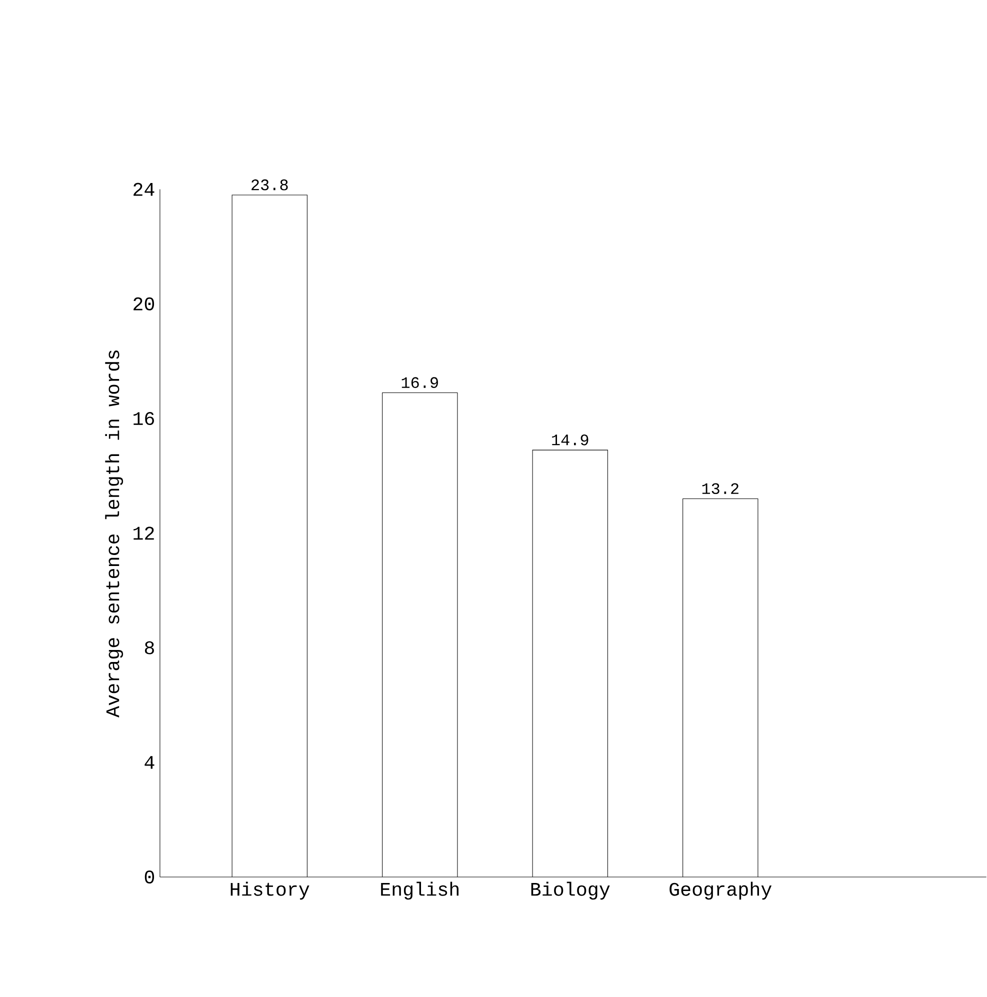 Image resolution: width=987 pixels, height=997 pixels. I want to click on data-label: 23.8, so click(270, 184).